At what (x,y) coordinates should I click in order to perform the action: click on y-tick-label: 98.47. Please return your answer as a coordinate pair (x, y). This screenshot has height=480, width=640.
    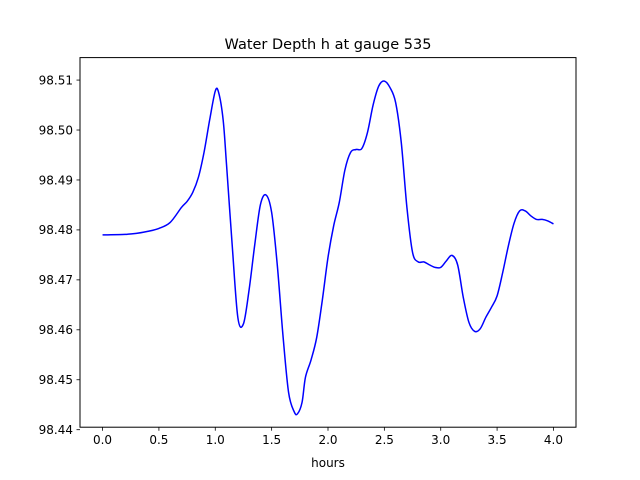
    Looking at the image, I should click on (56, 280).